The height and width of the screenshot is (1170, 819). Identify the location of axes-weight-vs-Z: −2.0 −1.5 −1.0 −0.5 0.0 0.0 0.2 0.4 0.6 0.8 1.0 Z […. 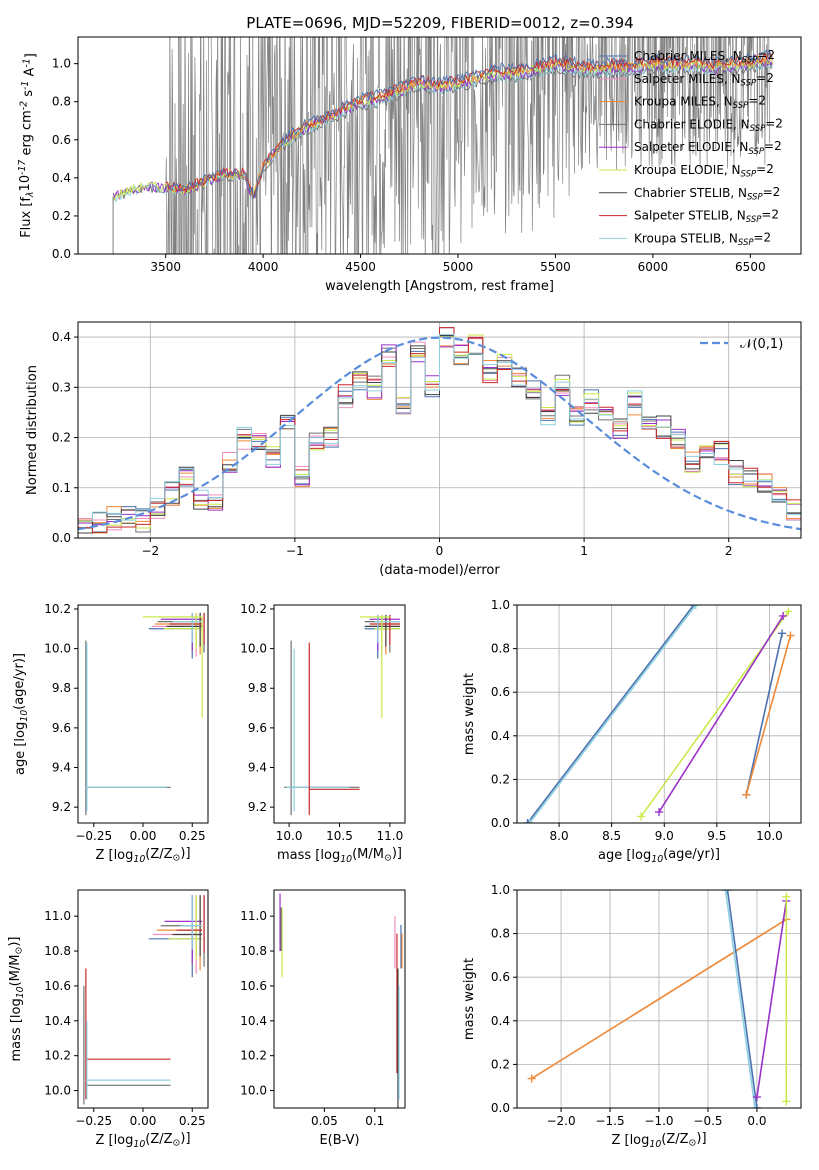
(632, 1016).